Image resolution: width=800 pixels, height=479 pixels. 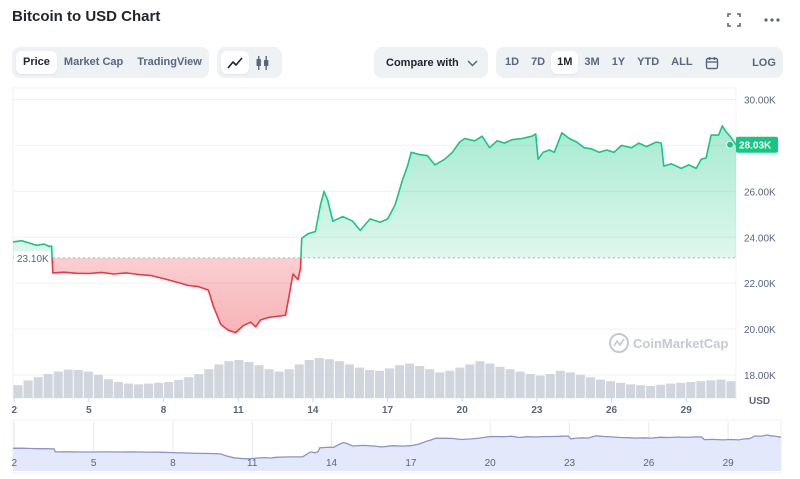 I want to click on current-price-label: 28.03K, so click(x=755, y=146).